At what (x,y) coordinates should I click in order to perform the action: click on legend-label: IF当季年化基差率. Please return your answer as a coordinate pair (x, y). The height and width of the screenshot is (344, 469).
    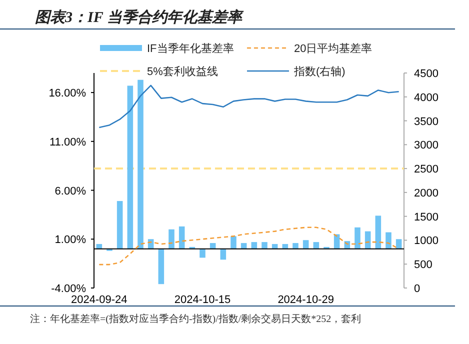
    Looking at the image, I should click on (190, 48).